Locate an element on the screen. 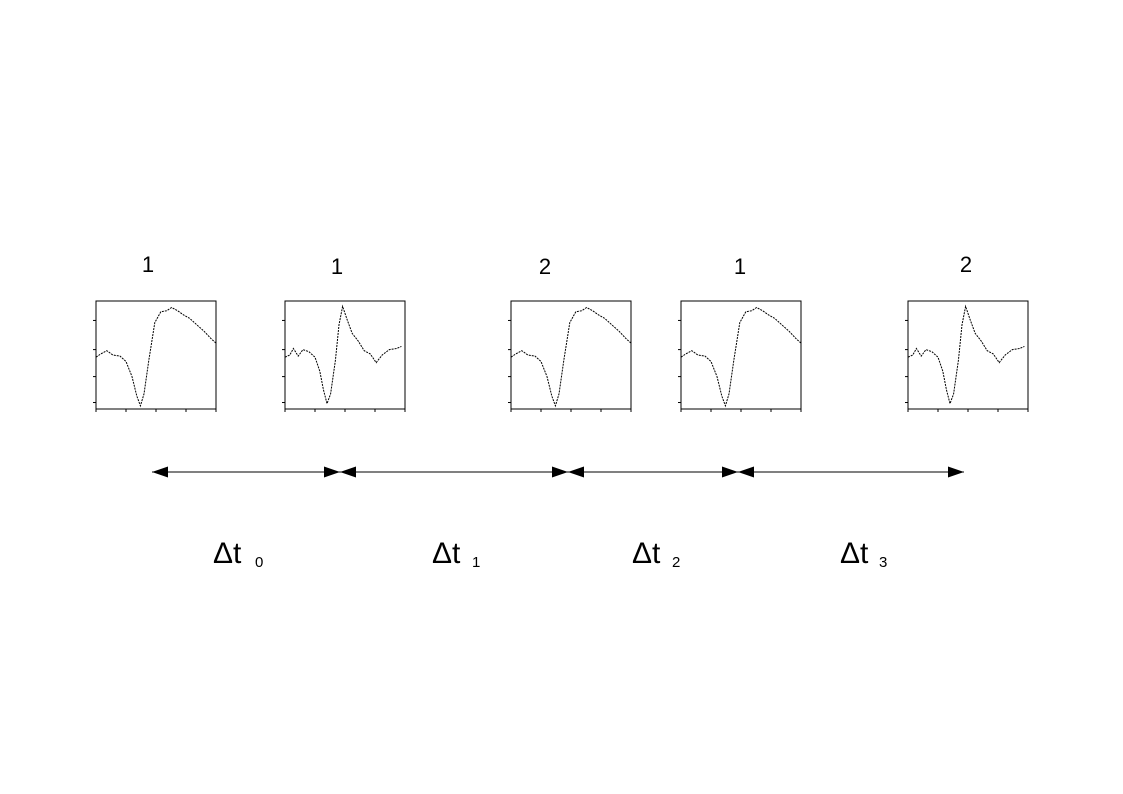  spike-panel-5: 2 is located at coordinates (967, 332).